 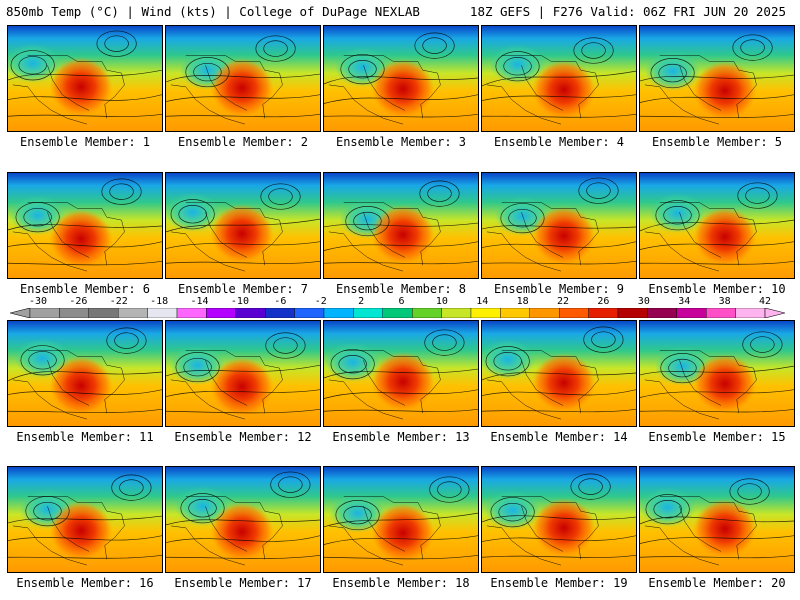 What do you see at coordinates (717, 289) in the screenshot?
I see `ensemble-member-label: Ensemble Member: 10` at bounding box center [717, 289].